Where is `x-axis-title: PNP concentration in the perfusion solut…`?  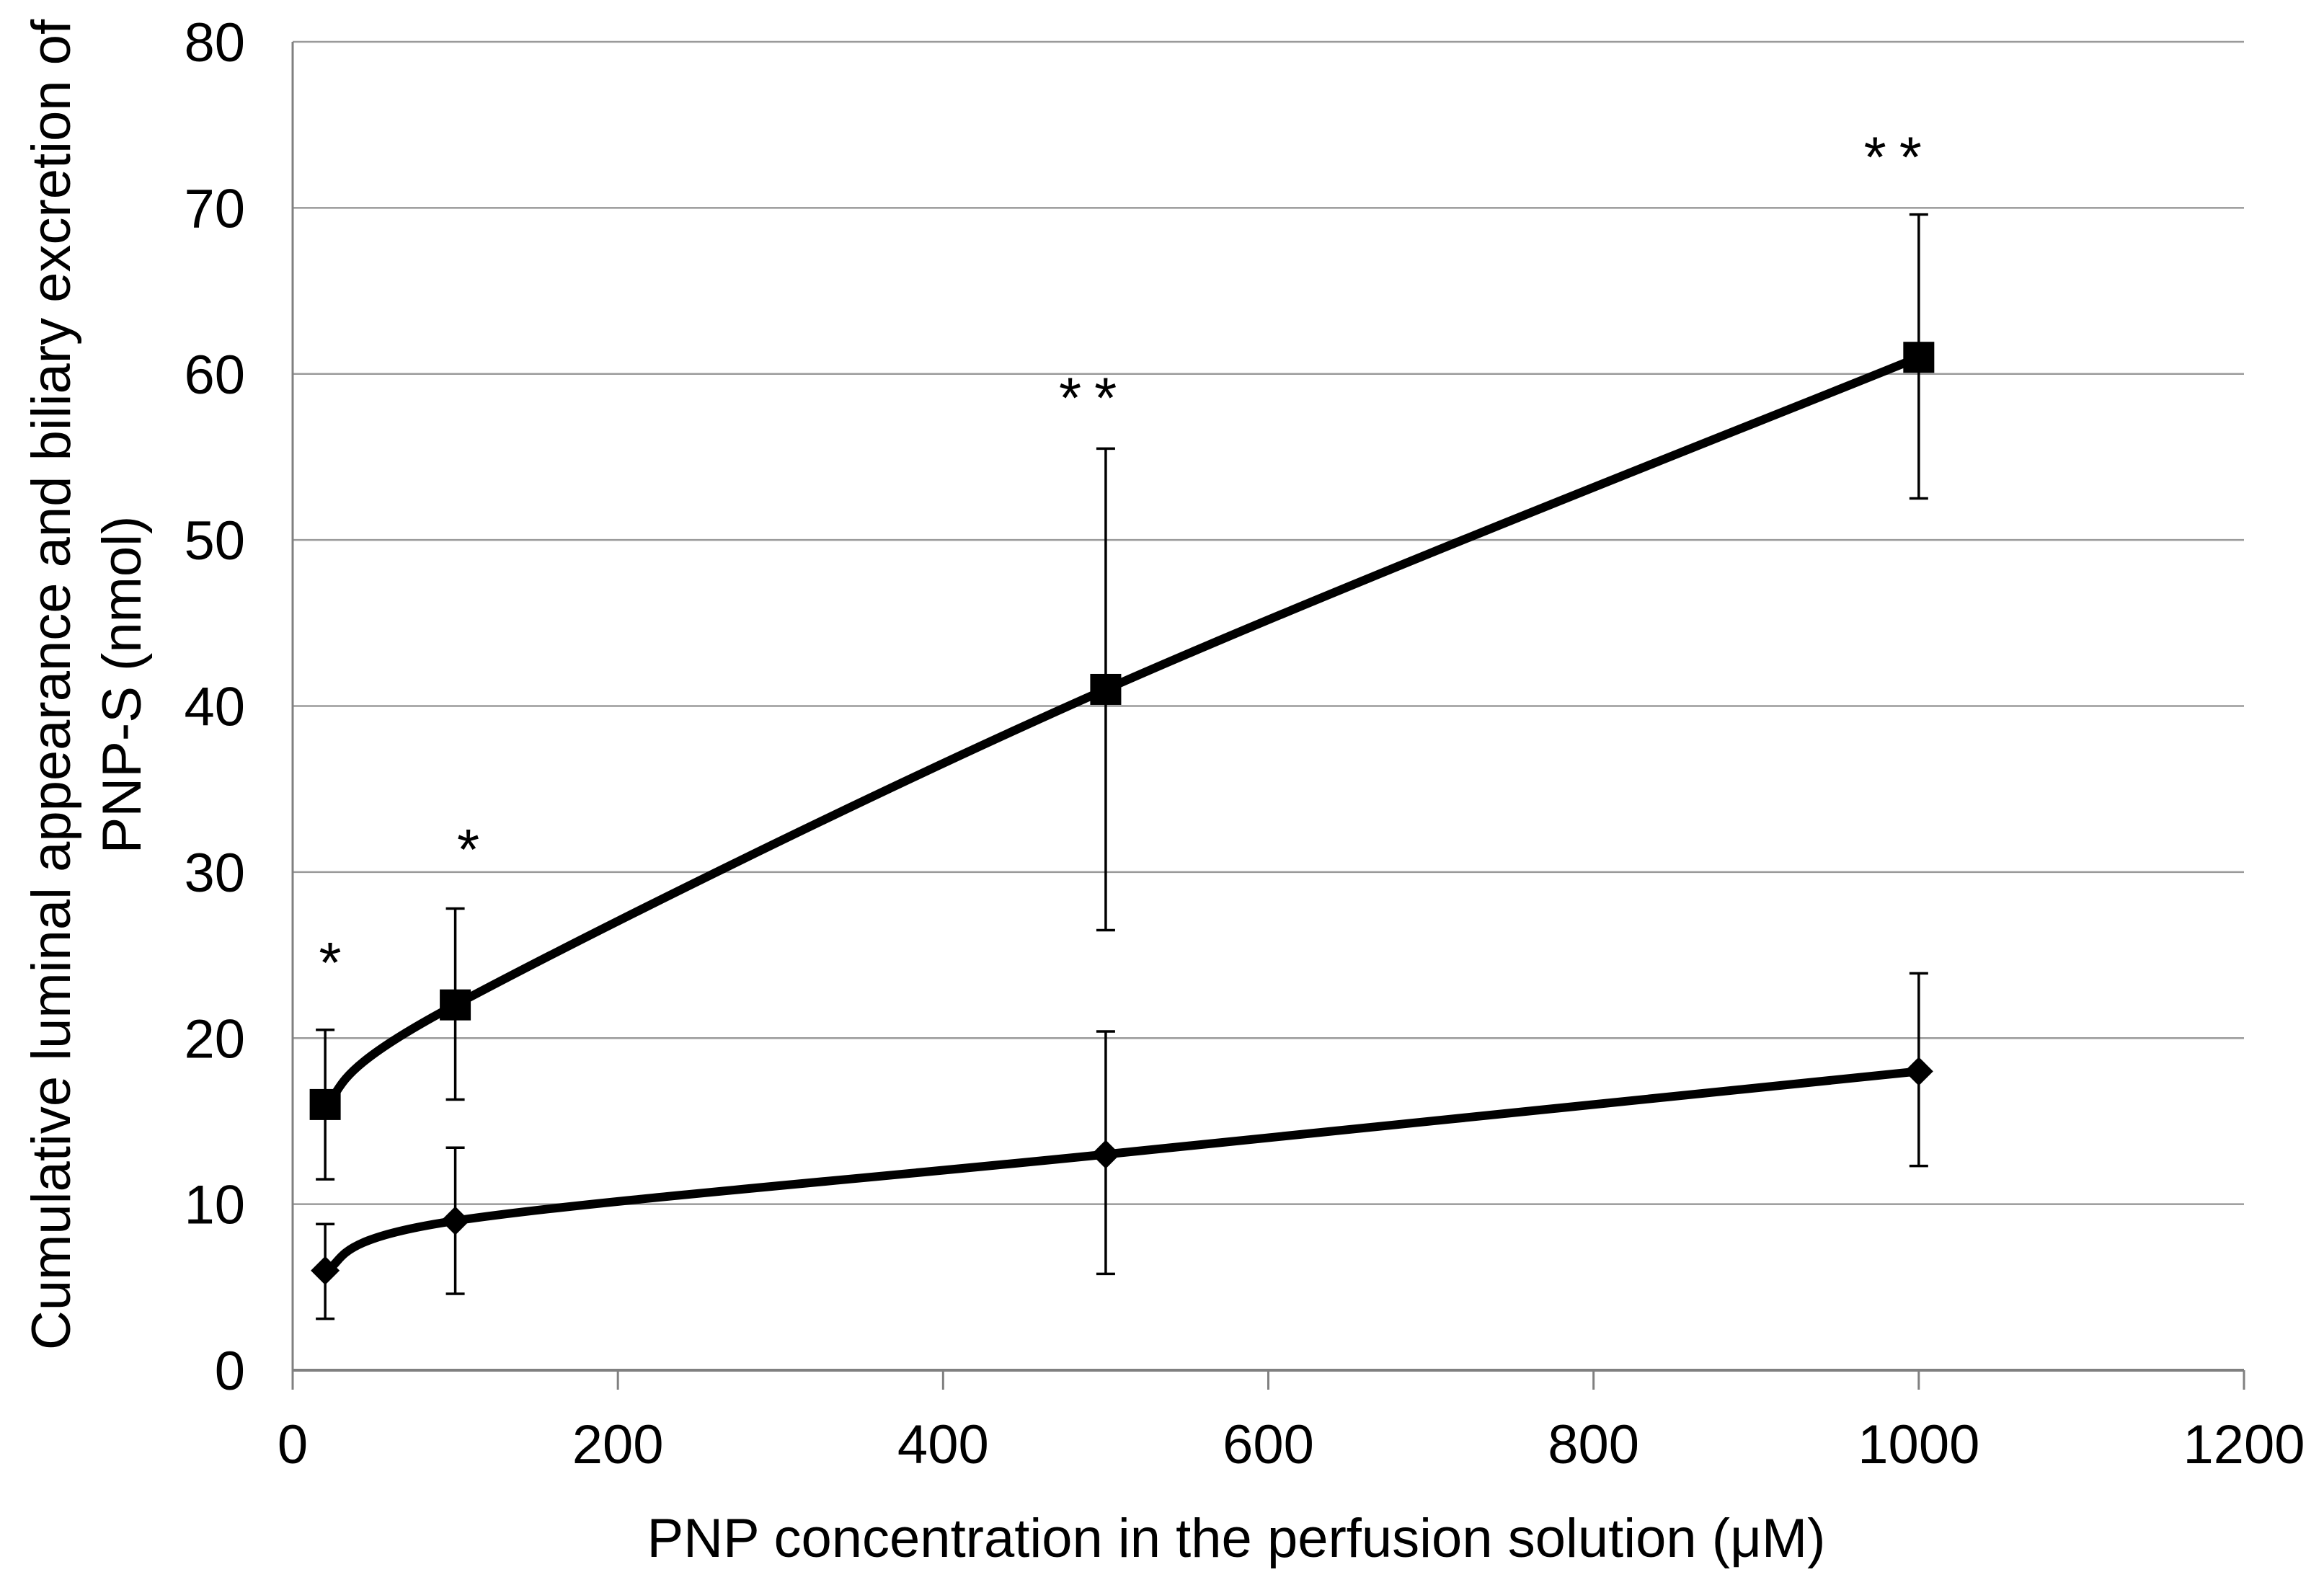
x-axis-title: PNP concentration in the perfusion solut… is located at coordinates (1236, 1538).